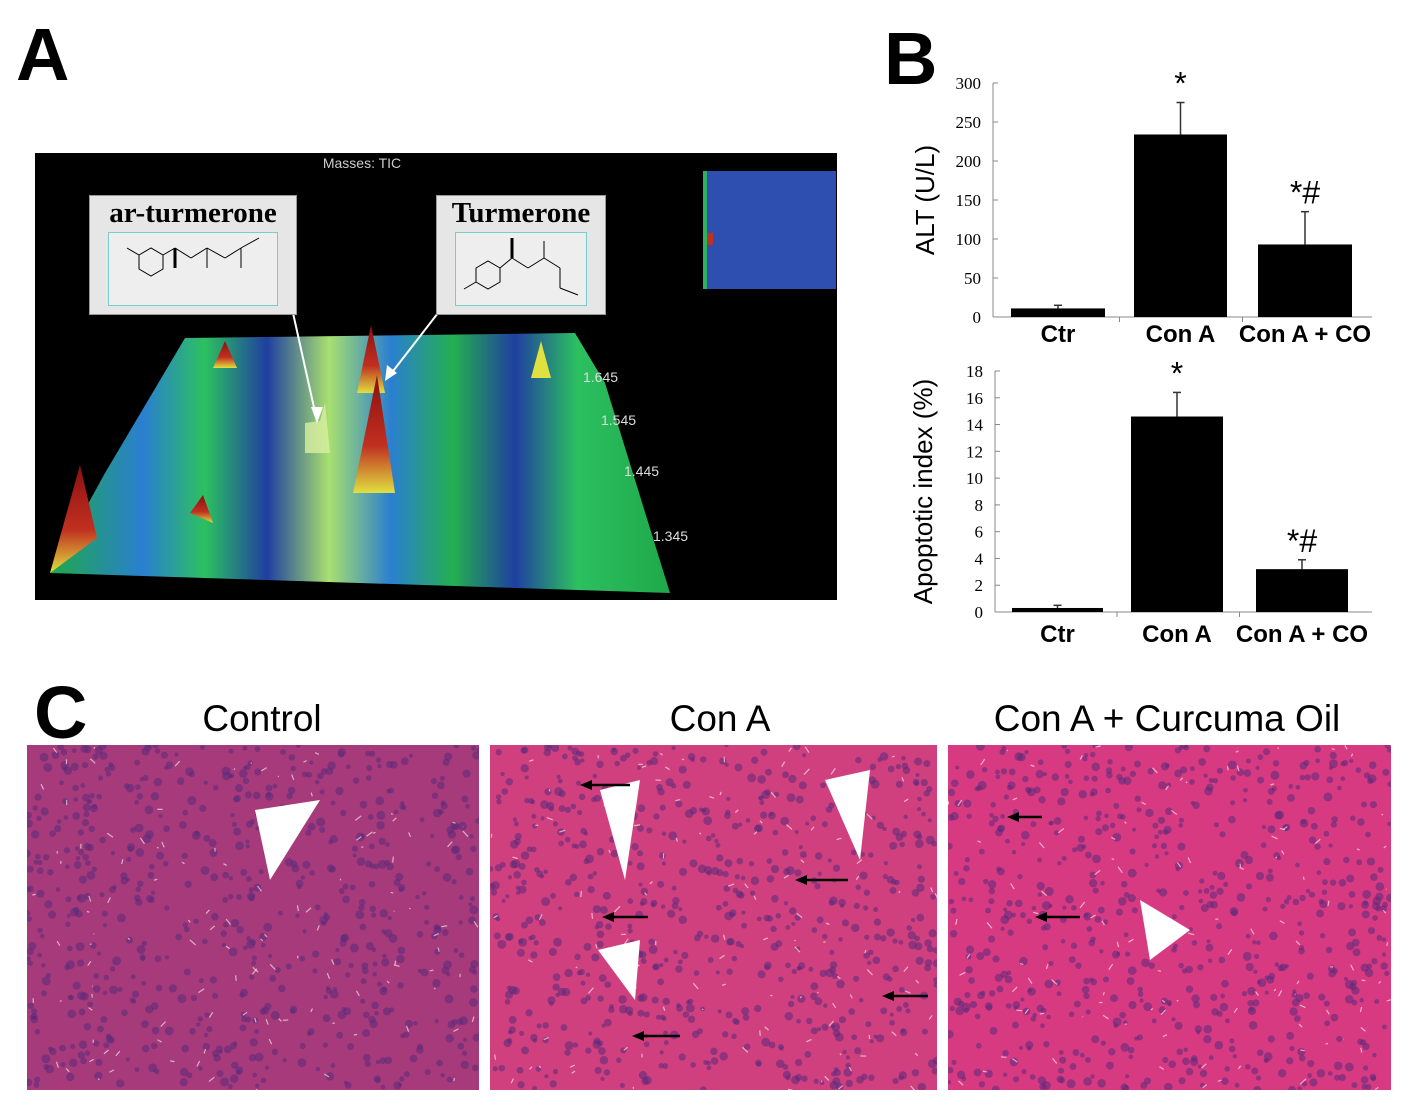 This screenshot has height=1118, width=1417. What do you see at coordinates (1302, 541) in the screenshot?
I see `significance-mark: *#` at bounding box center [1302, 541].